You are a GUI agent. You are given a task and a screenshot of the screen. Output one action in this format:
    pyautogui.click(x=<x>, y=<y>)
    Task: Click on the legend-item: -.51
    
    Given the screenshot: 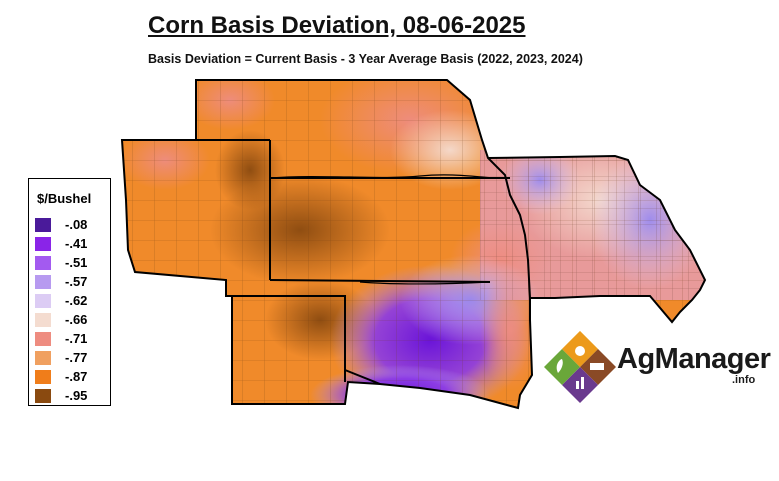 What is the action you would take?
    pyautogui.click(x=70, y=263)
    